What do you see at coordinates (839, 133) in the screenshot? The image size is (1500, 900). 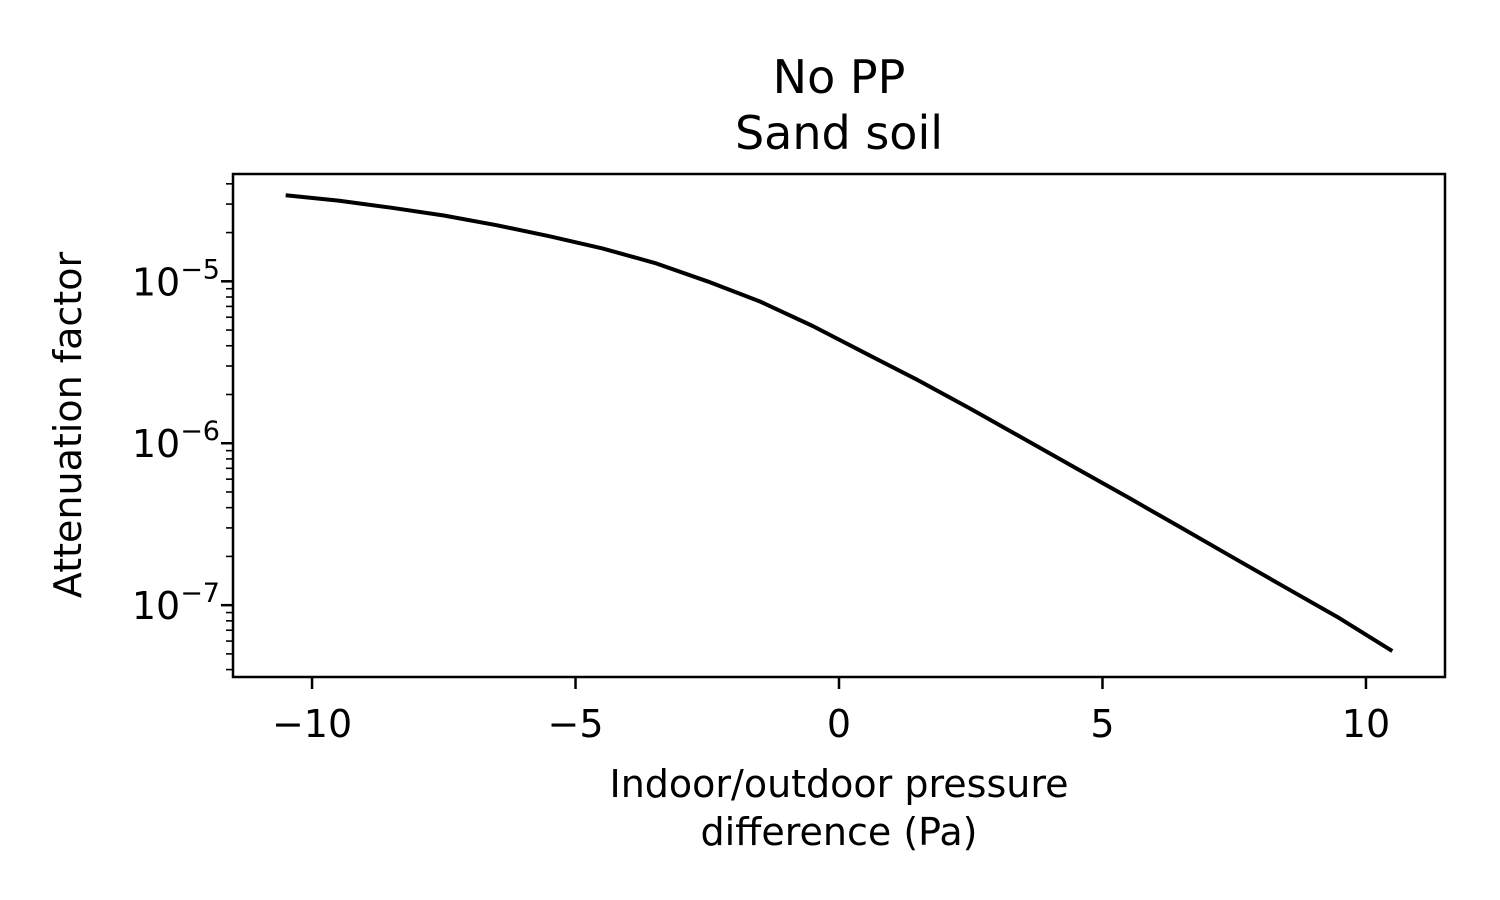 I see `chart-title-line2: Sand soil` at bounding box center [839, 133].